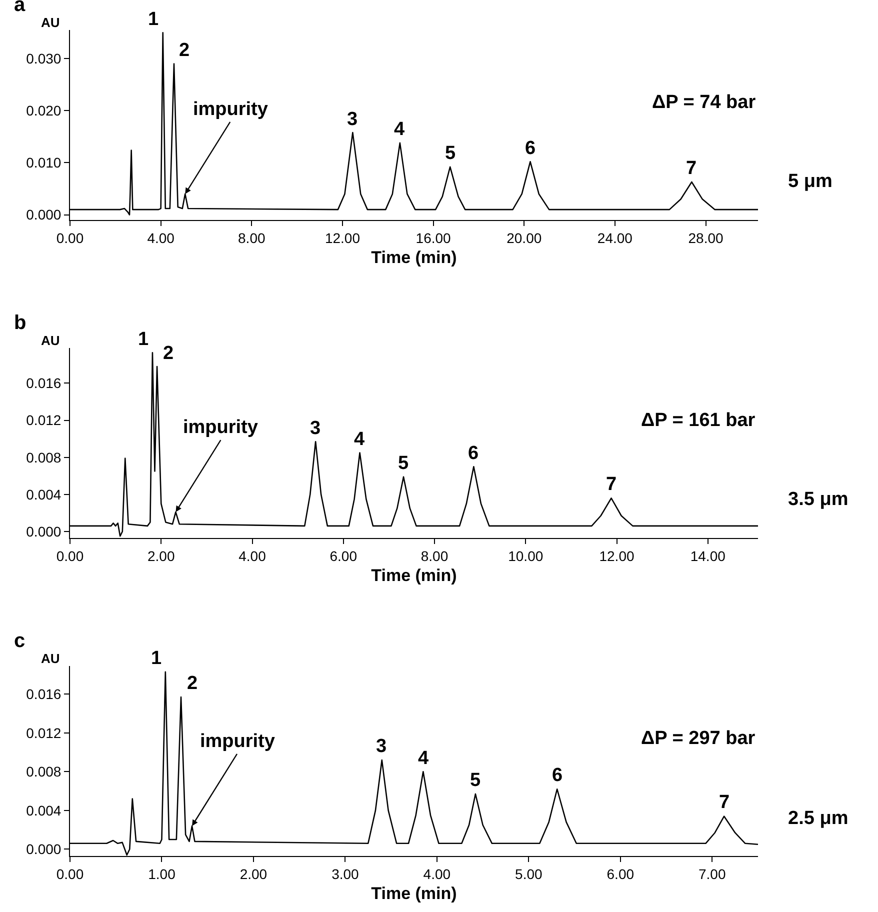 The image size is (878, 912). Describe the element at coordinates (44, 110) in the screenshot. I see `y-tick-label: 0.020` at that location.